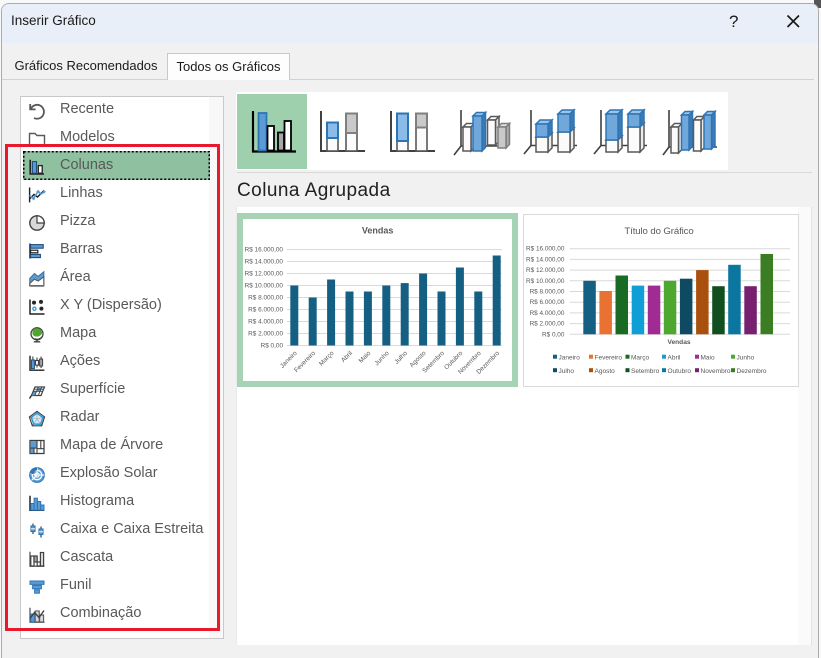  I want to click on svg-text: Novembro, so click(716, 371).